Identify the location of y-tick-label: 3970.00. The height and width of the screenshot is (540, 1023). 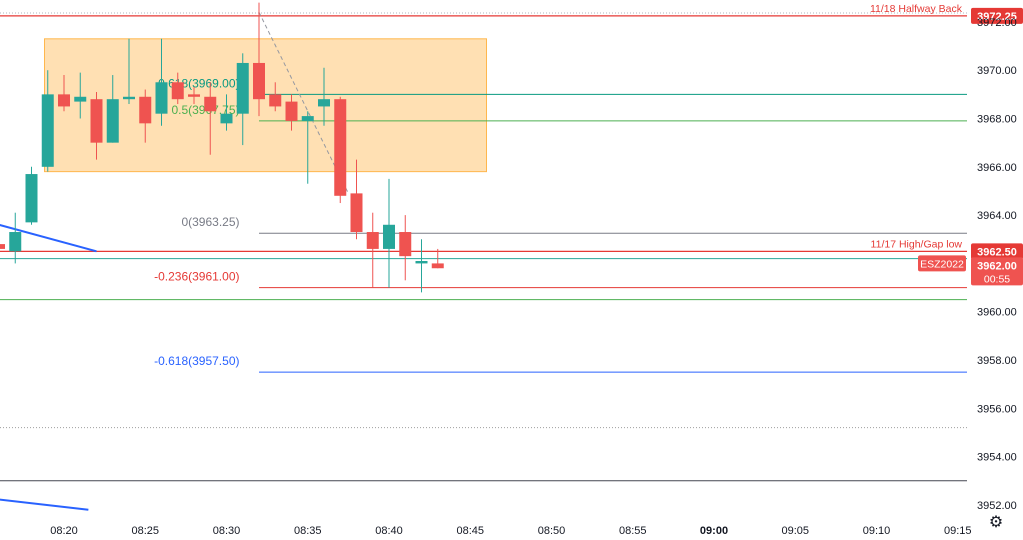
(997, 71).